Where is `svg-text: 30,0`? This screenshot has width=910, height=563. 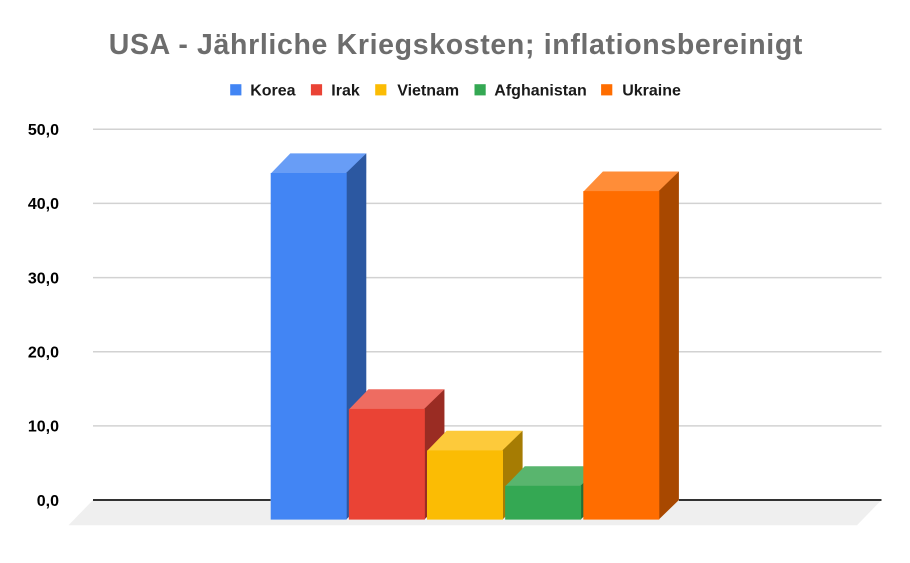 svg-text: 30,0 is located at coordinates (43, 278).